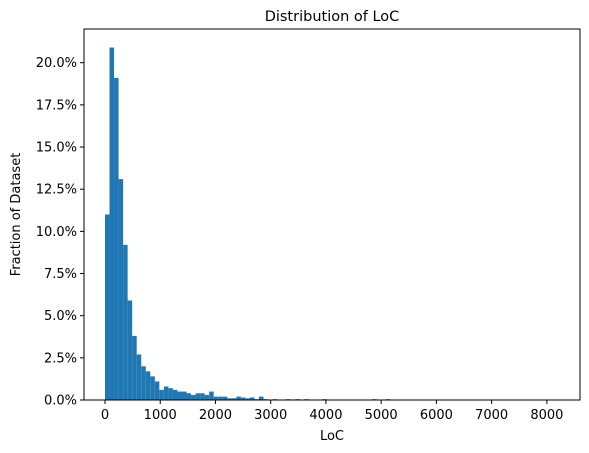 This screenshot has height=453, width=589. I want to click on x-tick-label: 6000, so click(436, 415).